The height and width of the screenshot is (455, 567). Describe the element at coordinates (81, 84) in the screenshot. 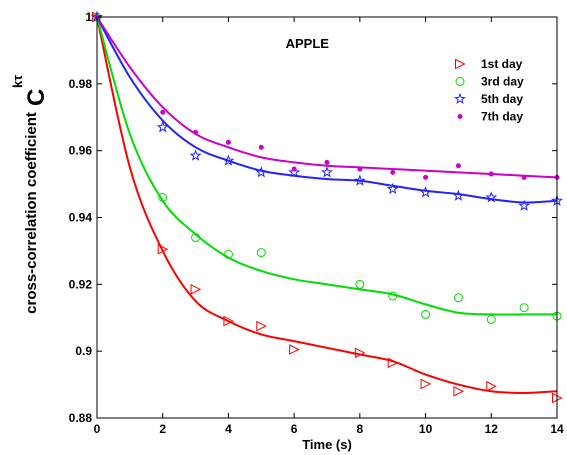

I see `y-tick-label: 0.98` at that location.